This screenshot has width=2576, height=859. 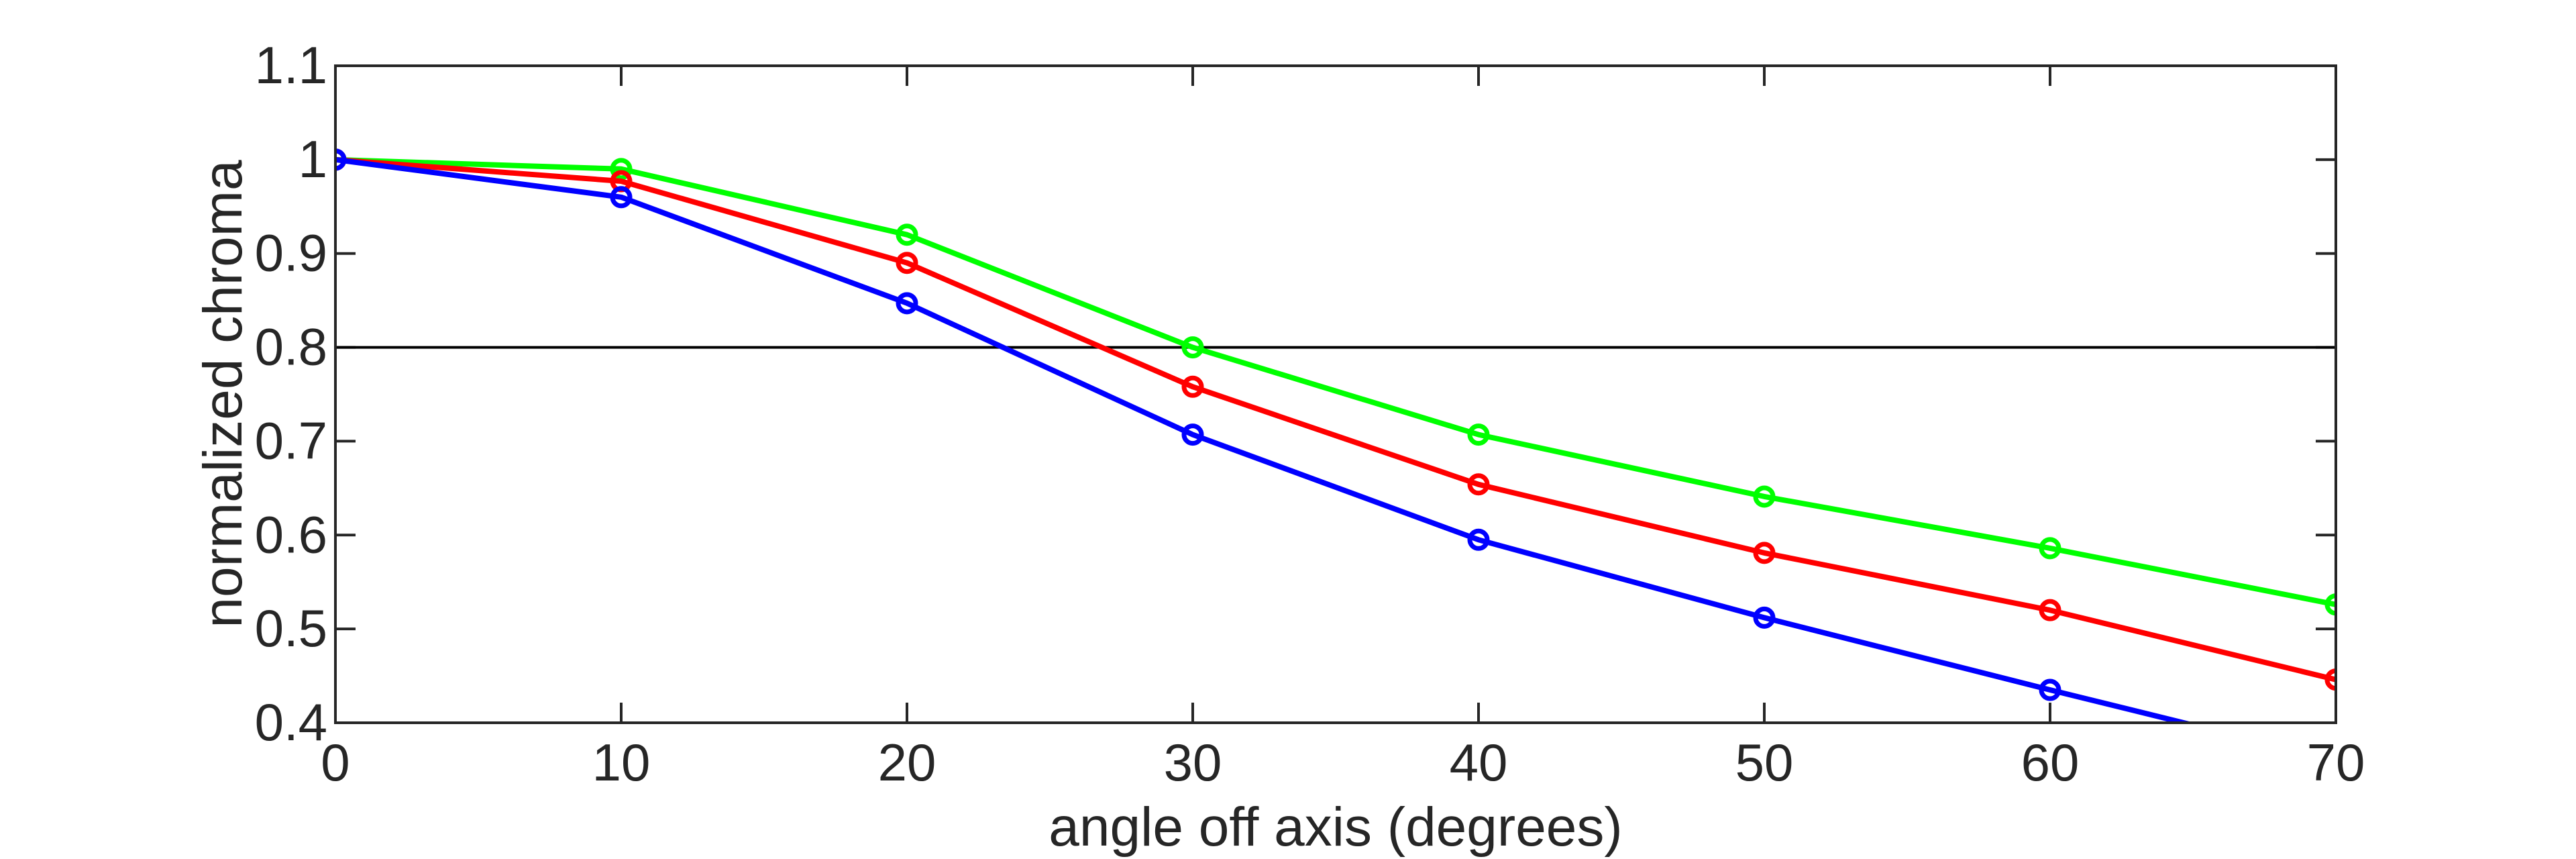 I want to click on x-tick-label: 0, so click(x=335, y=762).